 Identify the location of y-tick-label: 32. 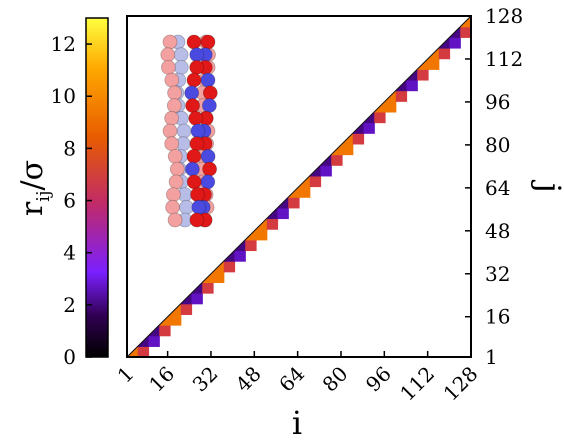
(497, 274).